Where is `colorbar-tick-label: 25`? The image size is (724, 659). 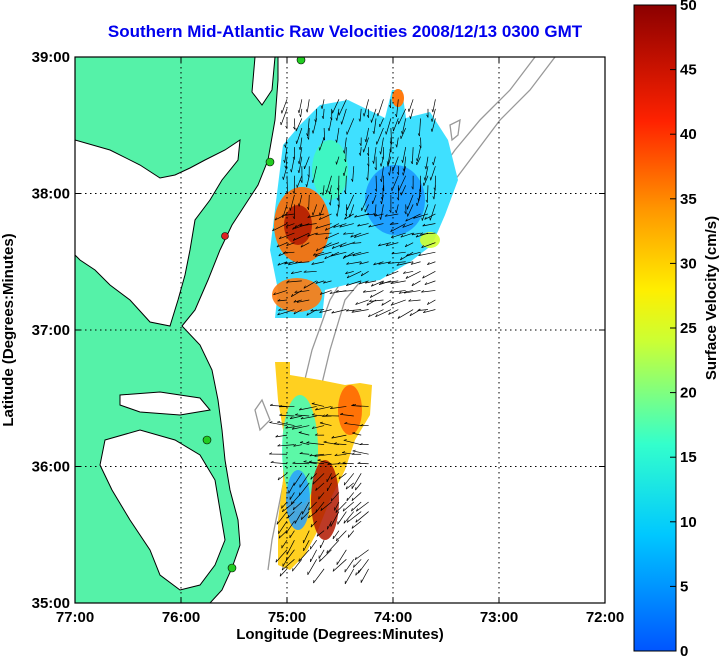
colorbar-tick-label: 25 is located at coordinates (688, 328).